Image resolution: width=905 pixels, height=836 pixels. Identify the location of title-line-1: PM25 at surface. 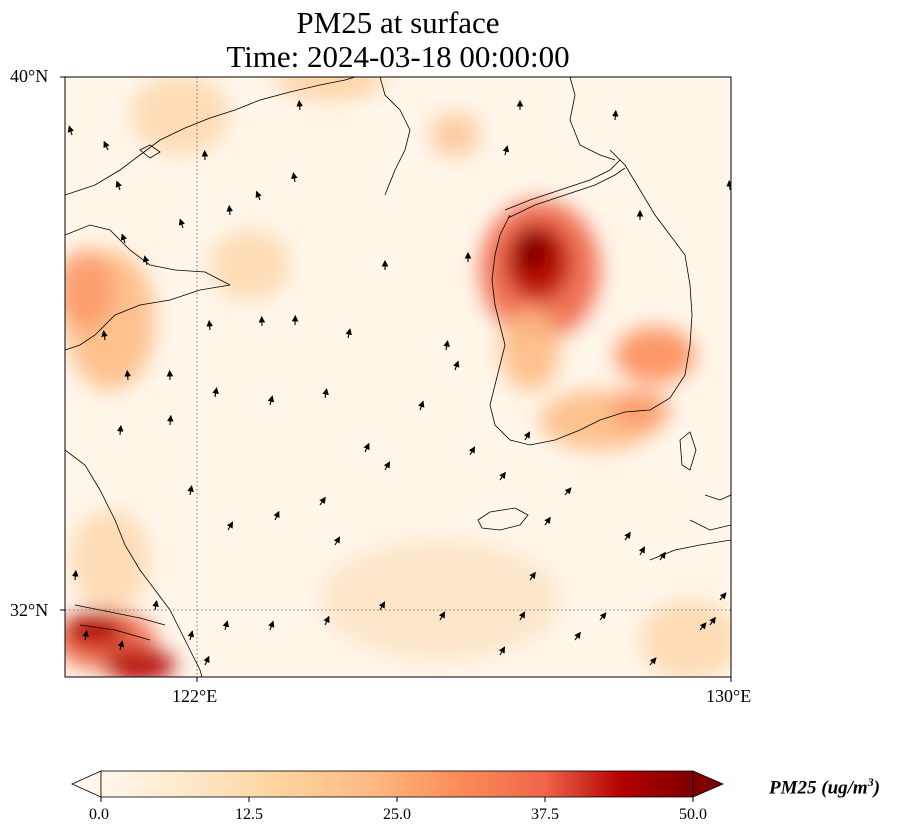
(398, 22).